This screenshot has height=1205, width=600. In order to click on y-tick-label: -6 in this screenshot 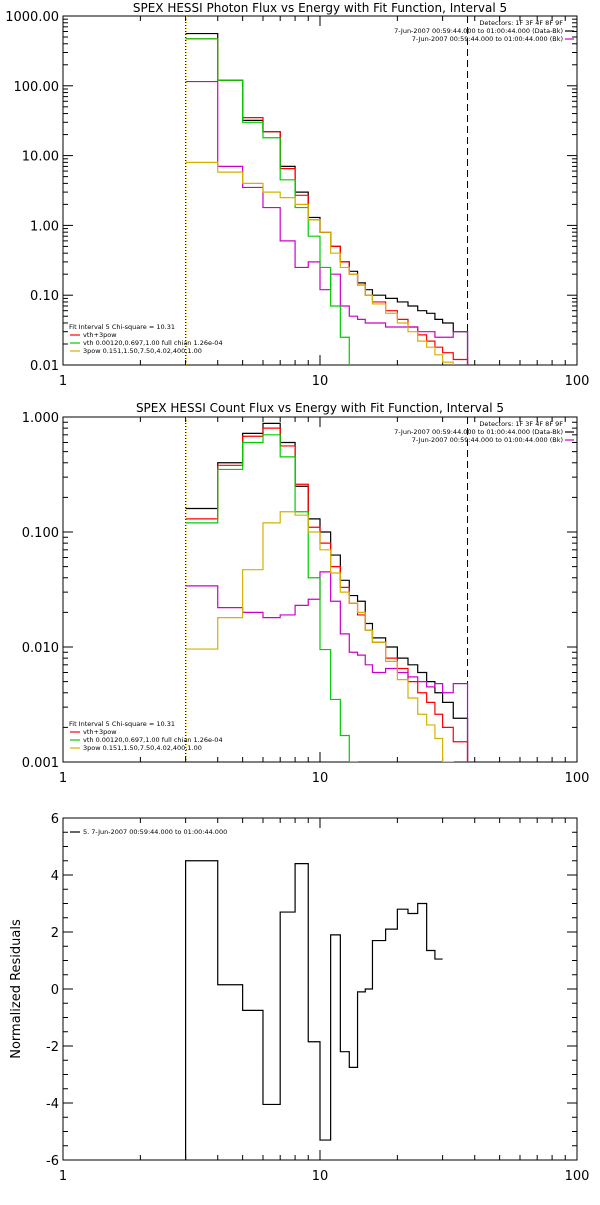, I will do `click(52, 1161)`.